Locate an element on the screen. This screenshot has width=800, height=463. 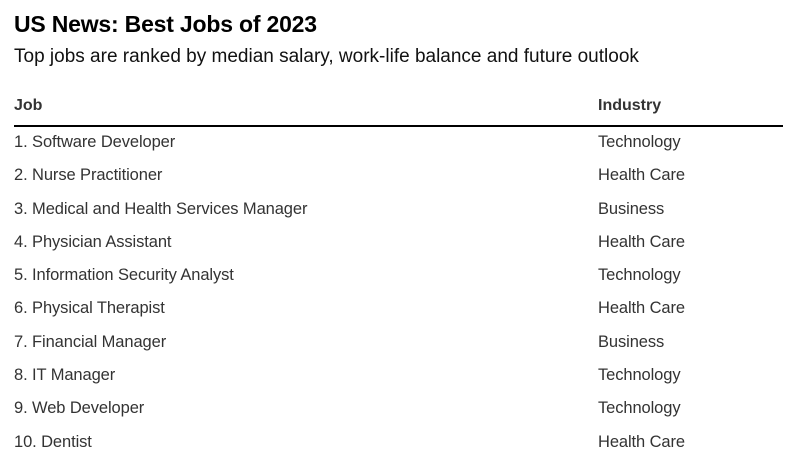
cell-job: 3. Medical and Health Services Manager is located at coordinates (161, 208).